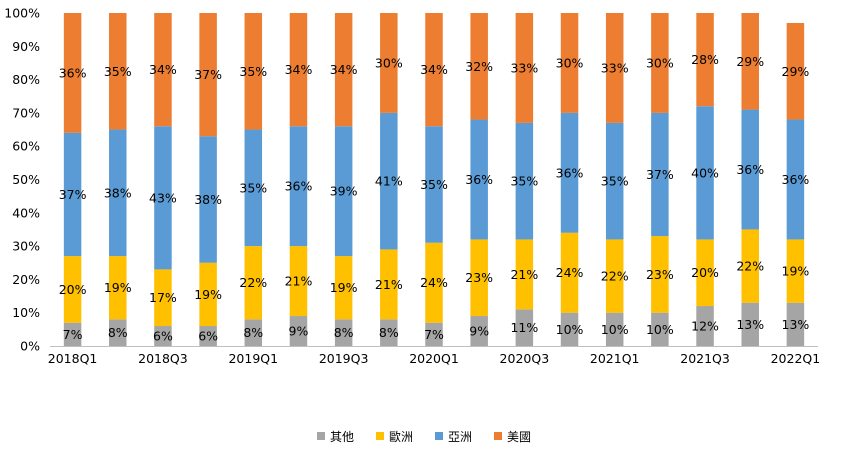 The width and height of the screenshot is (848, 455). What do you see at coordinates (163, 358) in the screenshot?
I see `x-tick-label: 2018Q3` at bounding box center [163, 358].